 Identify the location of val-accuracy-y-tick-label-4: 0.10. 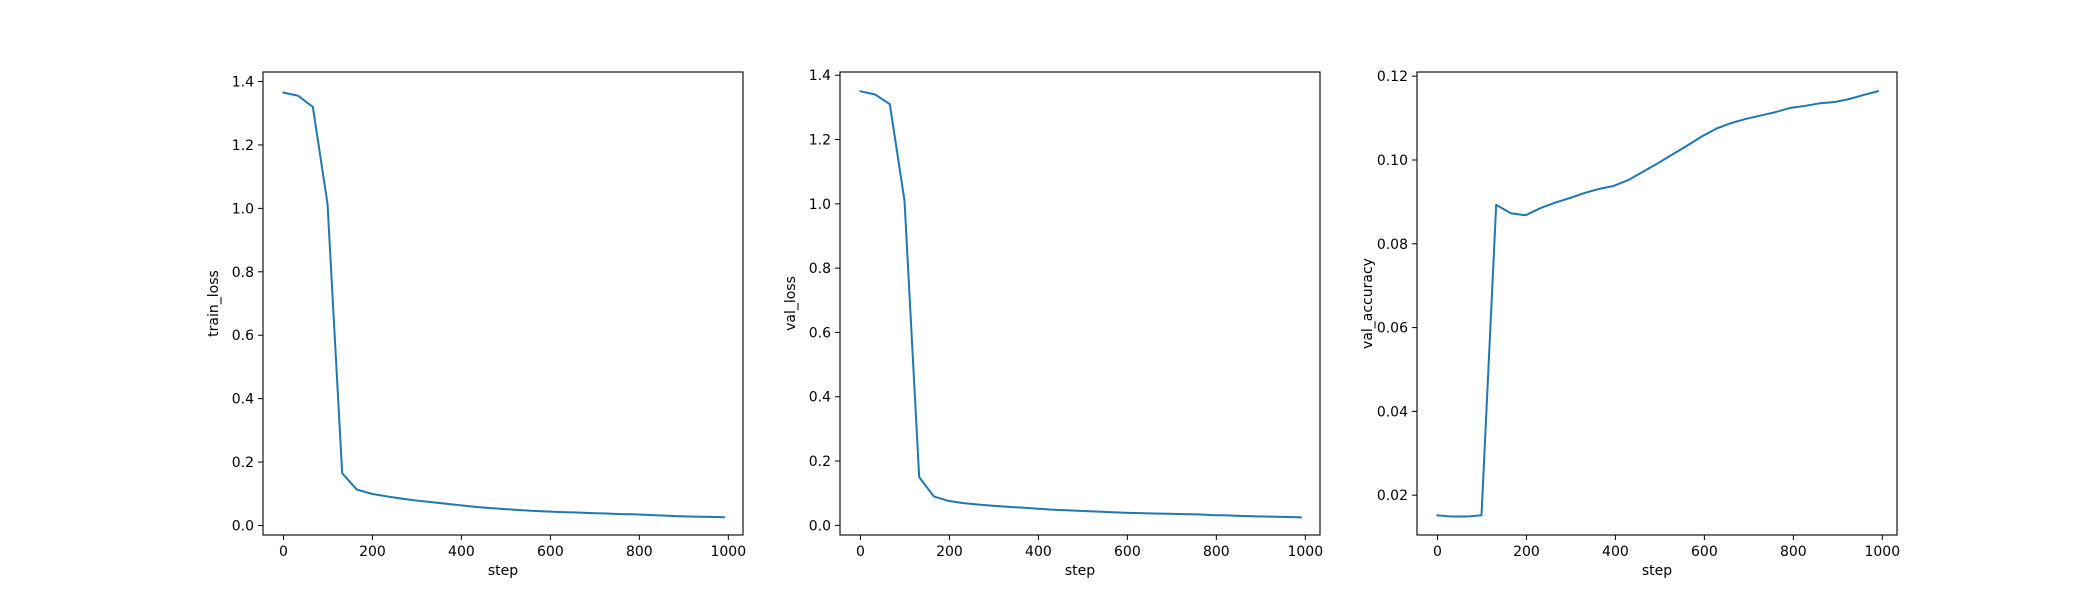
(1392, 161).